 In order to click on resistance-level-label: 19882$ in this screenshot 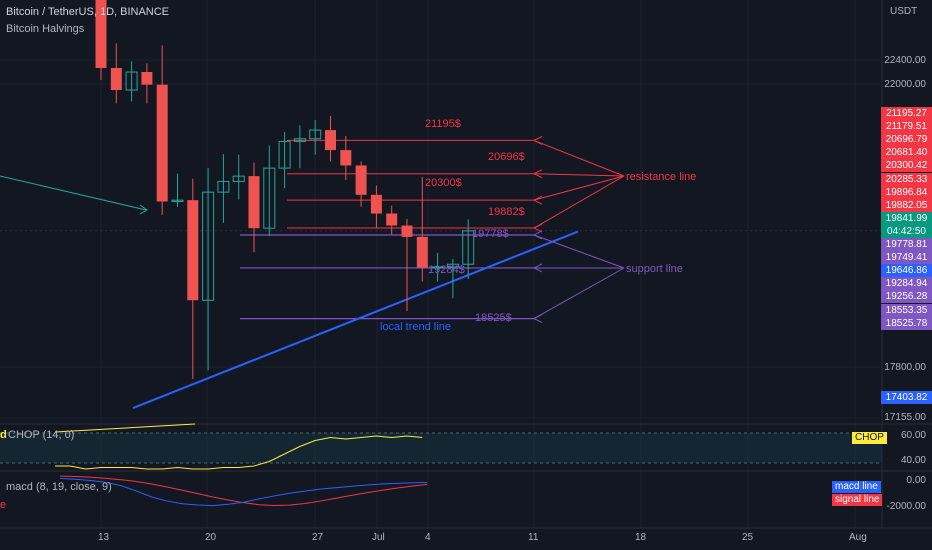, I will do `click(506, 212)`.